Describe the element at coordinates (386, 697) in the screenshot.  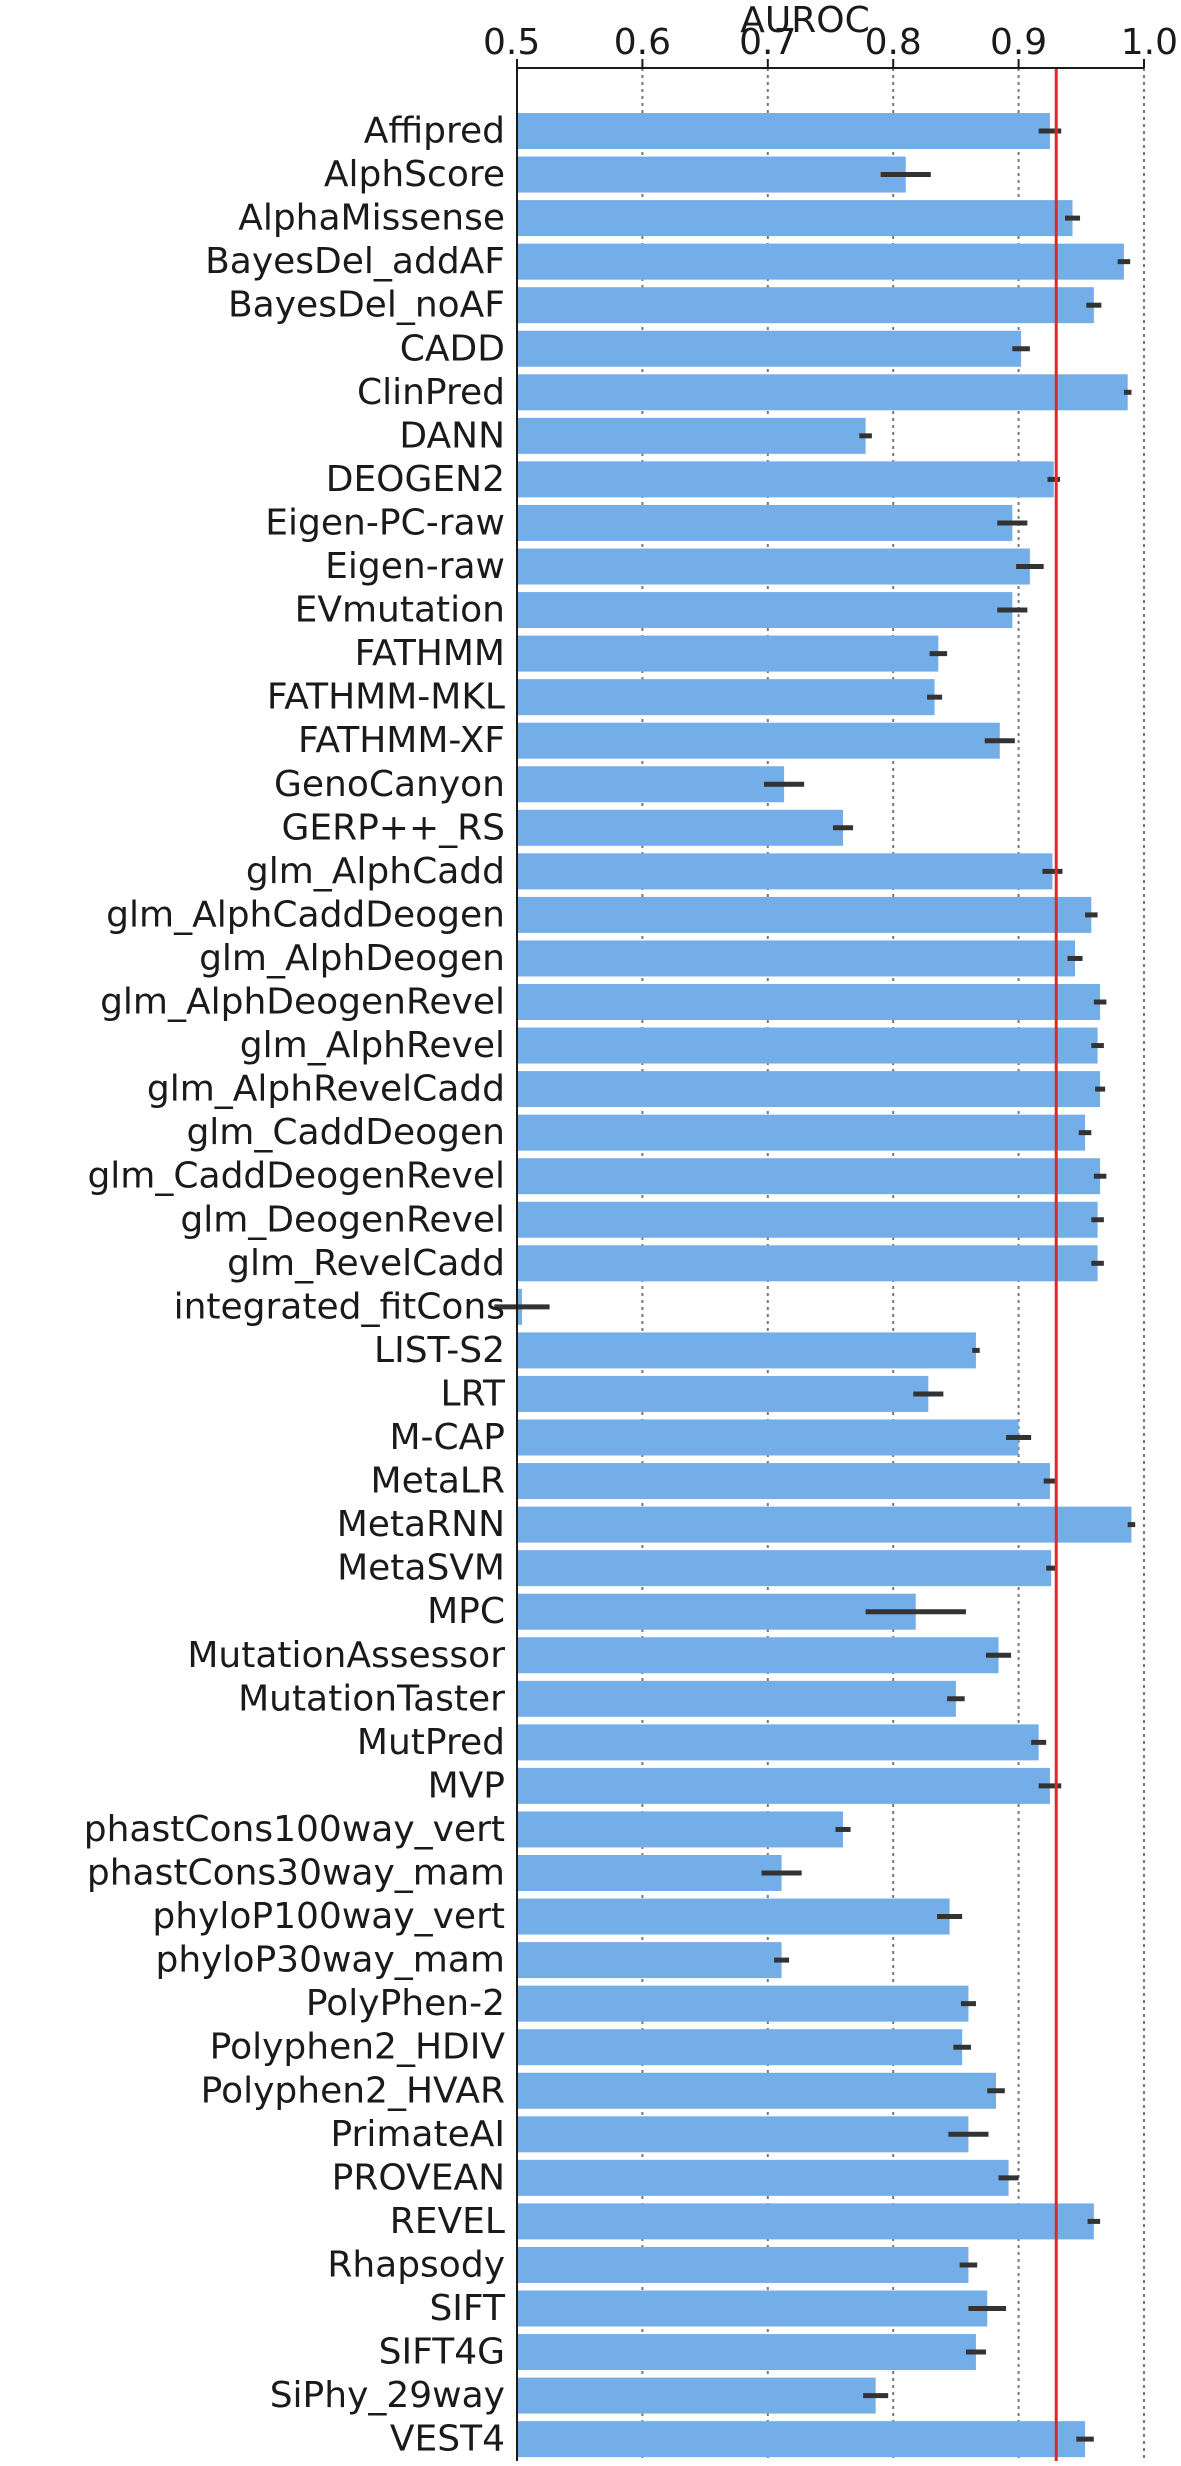
I see `category-label-13: FATHMM-MKL` at that location.